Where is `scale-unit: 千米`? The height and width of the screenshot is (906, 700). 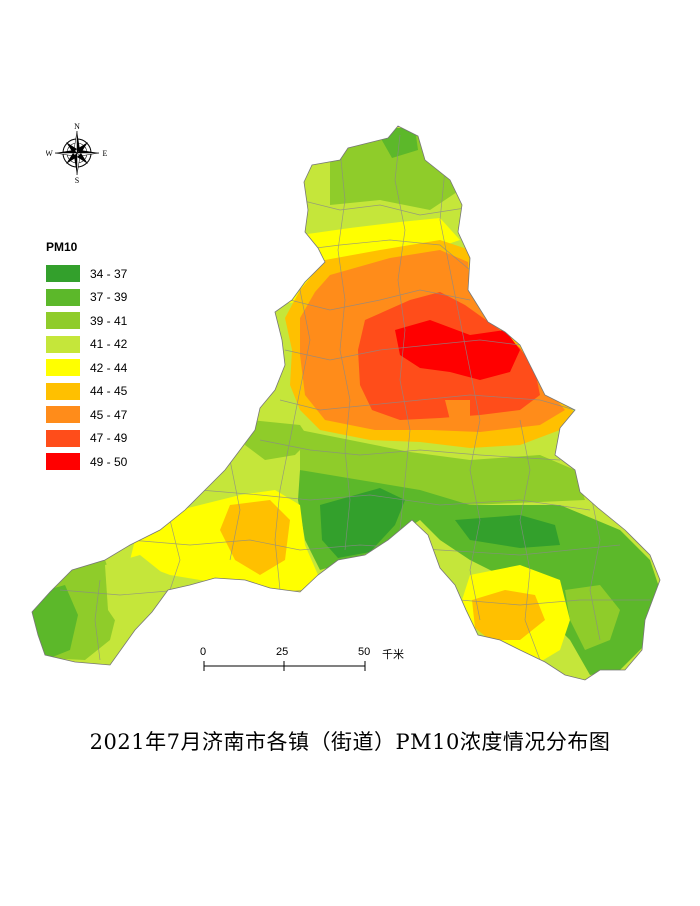
scale-unit: 千米 is located at coordinates (393, 655).